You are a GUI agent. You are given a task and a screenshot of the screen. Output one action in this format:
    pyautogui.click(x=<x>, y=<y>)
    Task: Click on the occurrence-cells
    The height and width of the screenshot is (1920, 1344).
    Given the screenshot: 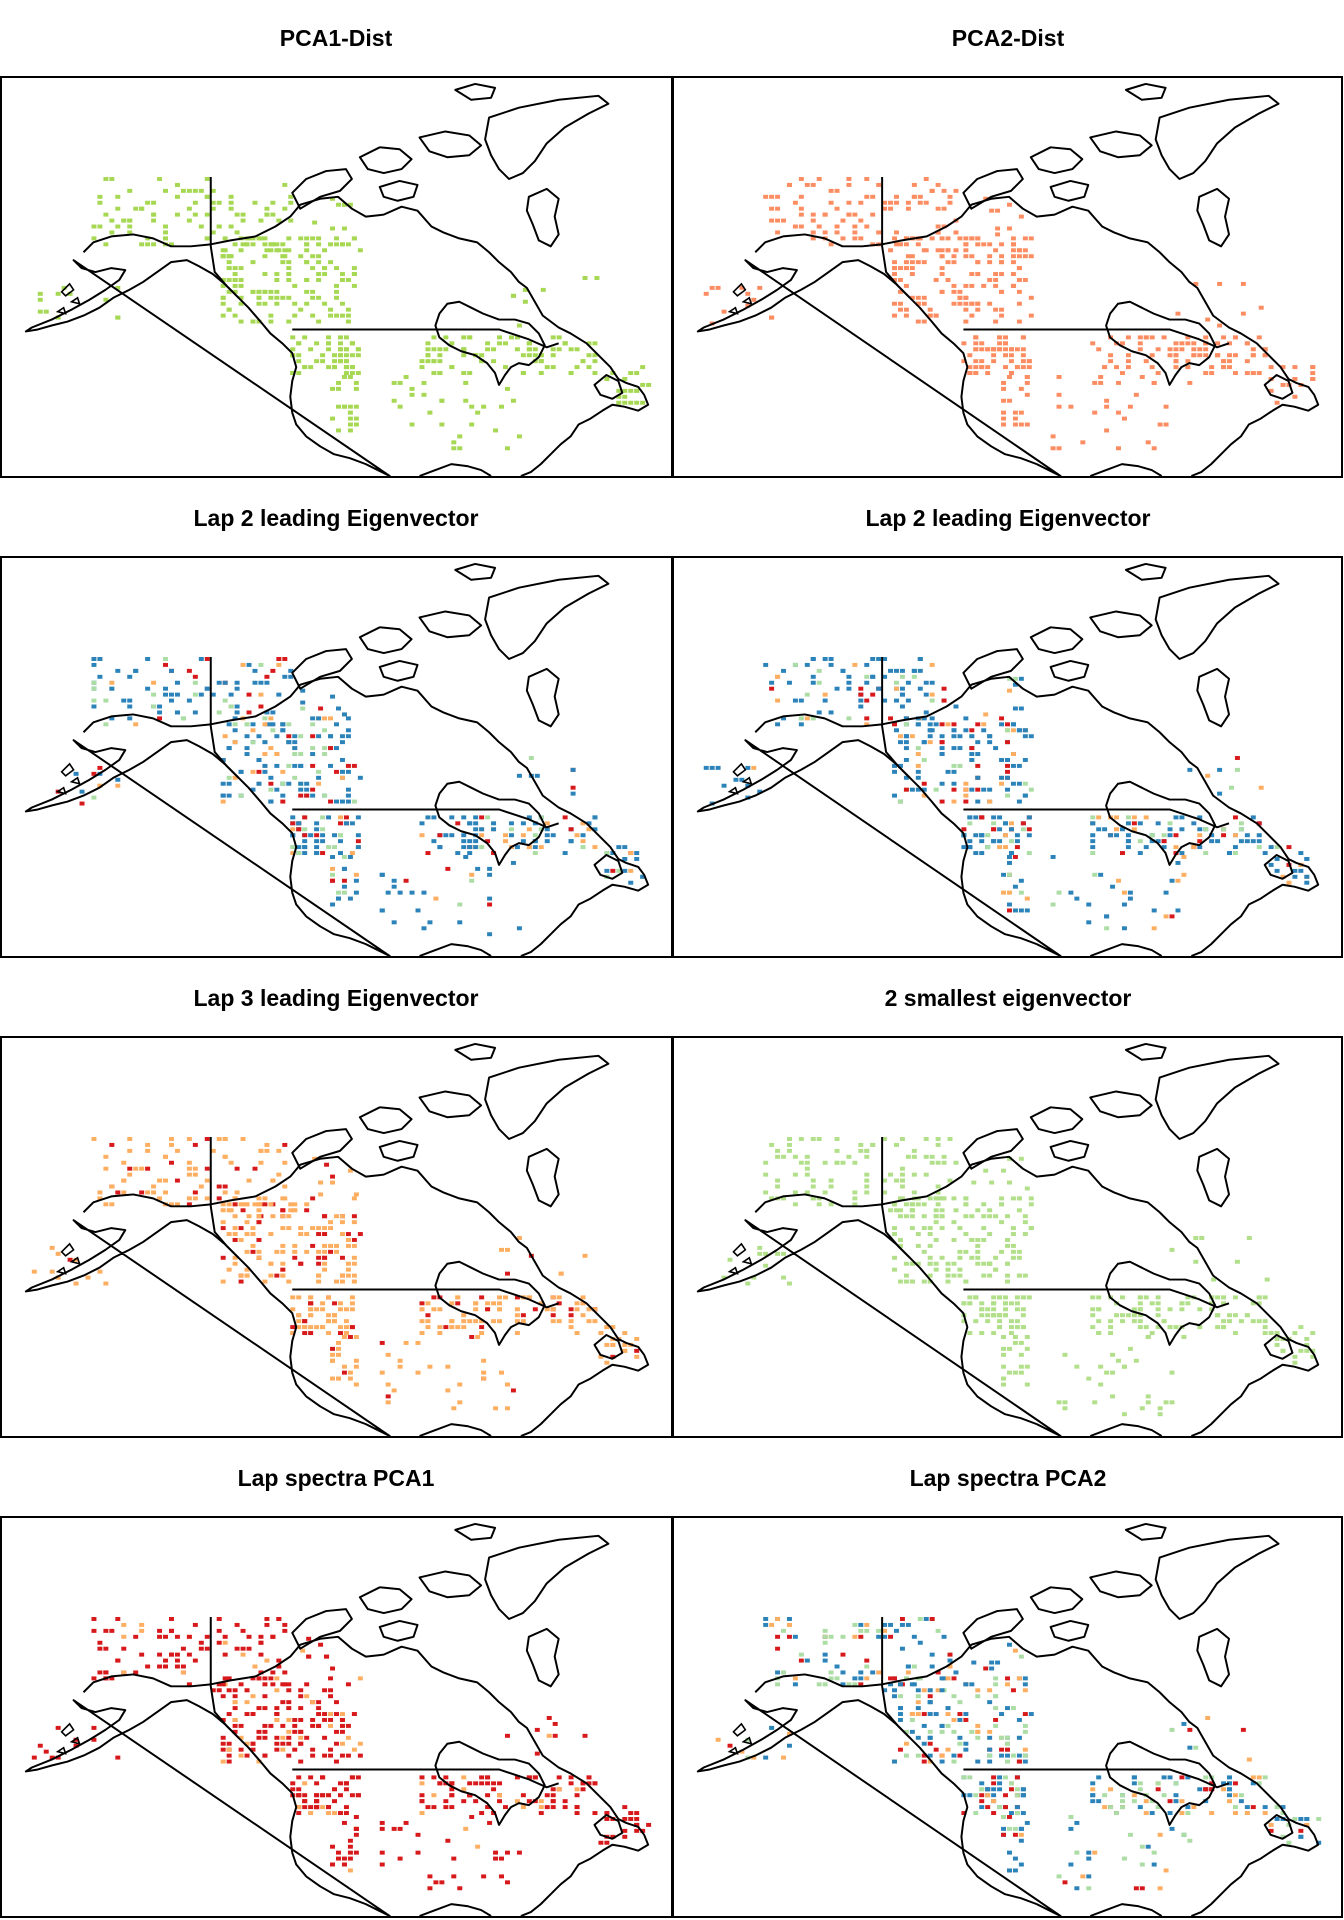 What is the action you would take?
    pyautogui.click(x=344, y=314)
    